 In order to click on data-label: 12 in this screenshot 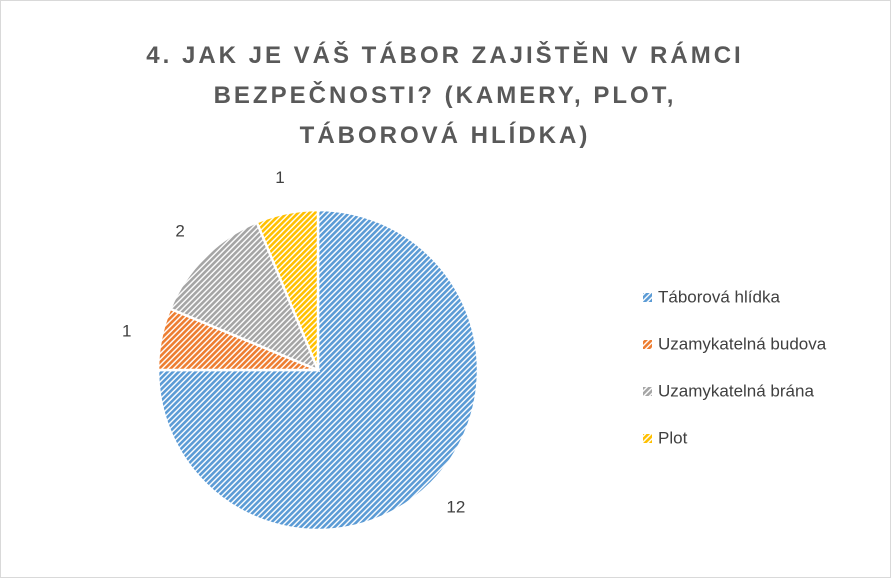, I will do `click(455, 506)`.